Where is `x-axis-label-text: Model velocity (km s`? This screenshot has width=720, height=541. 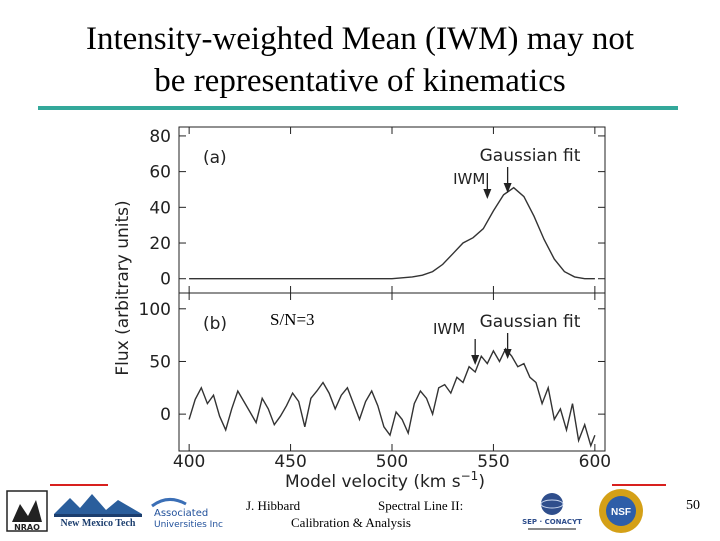
x-axis-label-text: Model velocity (km s is located at coordinates (373, 482).